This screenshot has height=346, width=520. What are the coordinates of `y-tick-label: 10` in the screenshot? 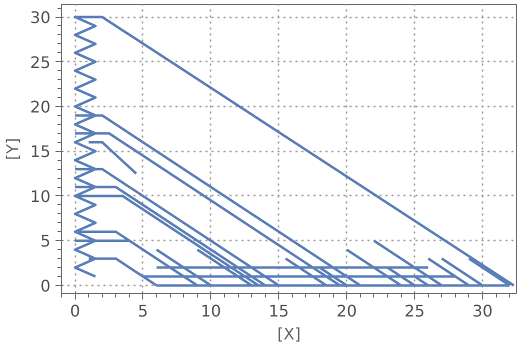 It's located at (40, 196).